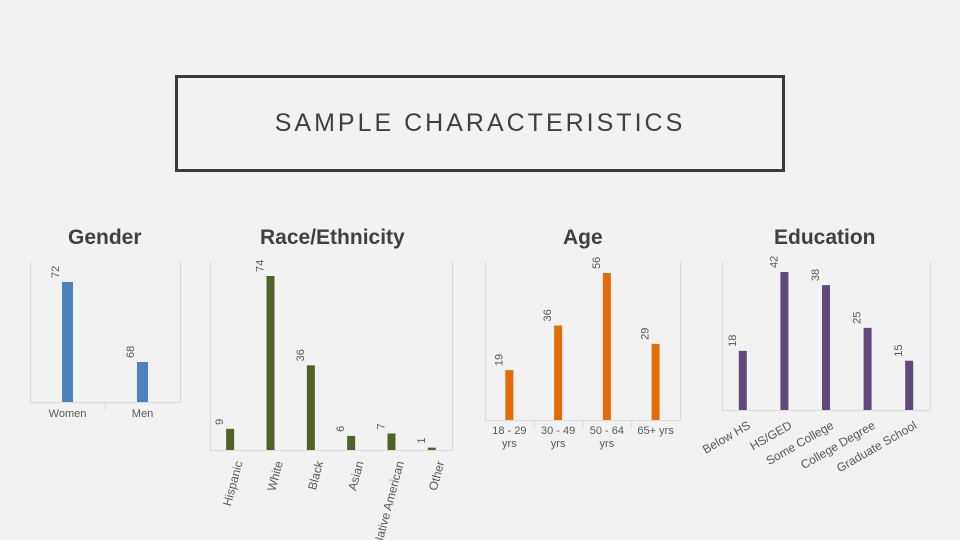 Image resolution: width=960 pixels, height=540 pixels. Describe the element at coordinates (558, 431) in the screenshot. I see `category-label: 30 - 49` at that location.